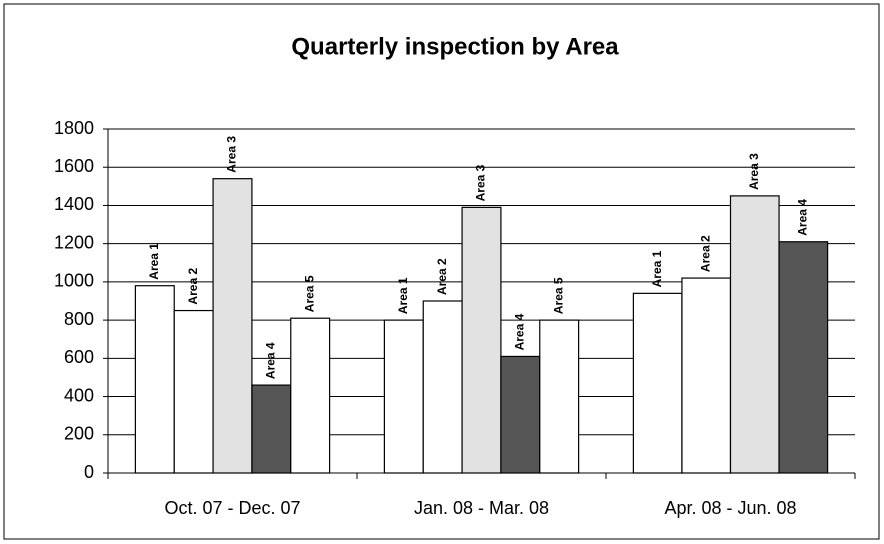  I want to click on y-tick-label: 1400, so click(74, 204).